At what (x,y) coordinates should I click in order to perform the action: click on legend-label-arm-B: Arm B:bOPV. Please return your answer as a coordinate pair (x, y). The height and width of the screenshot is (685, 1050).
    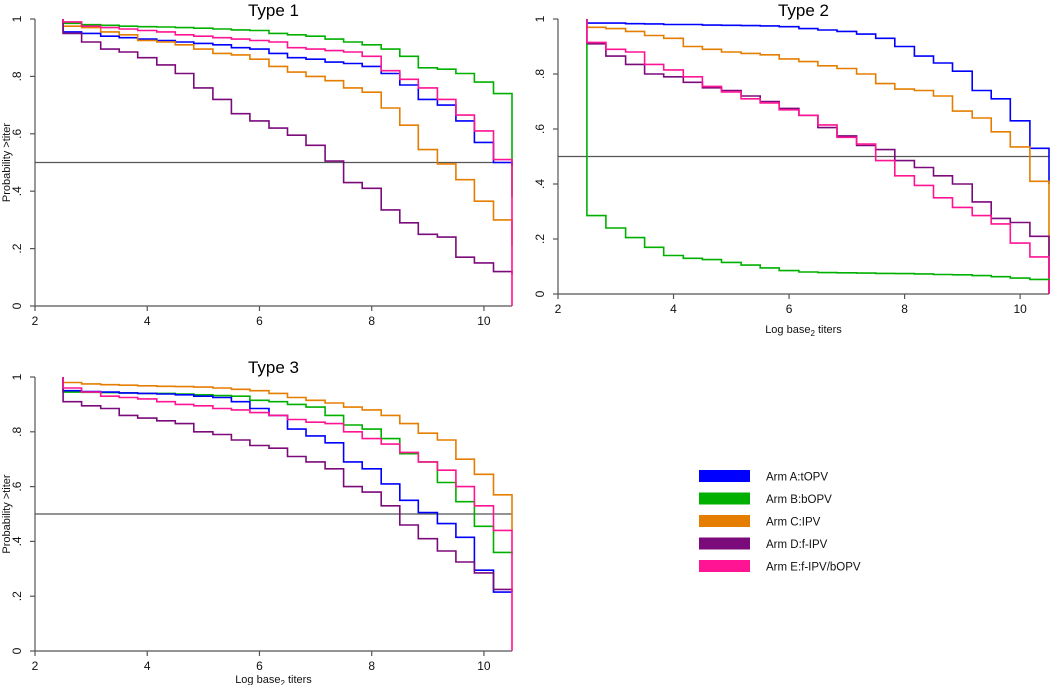
    Looking at the image, I should click on (799, 500).